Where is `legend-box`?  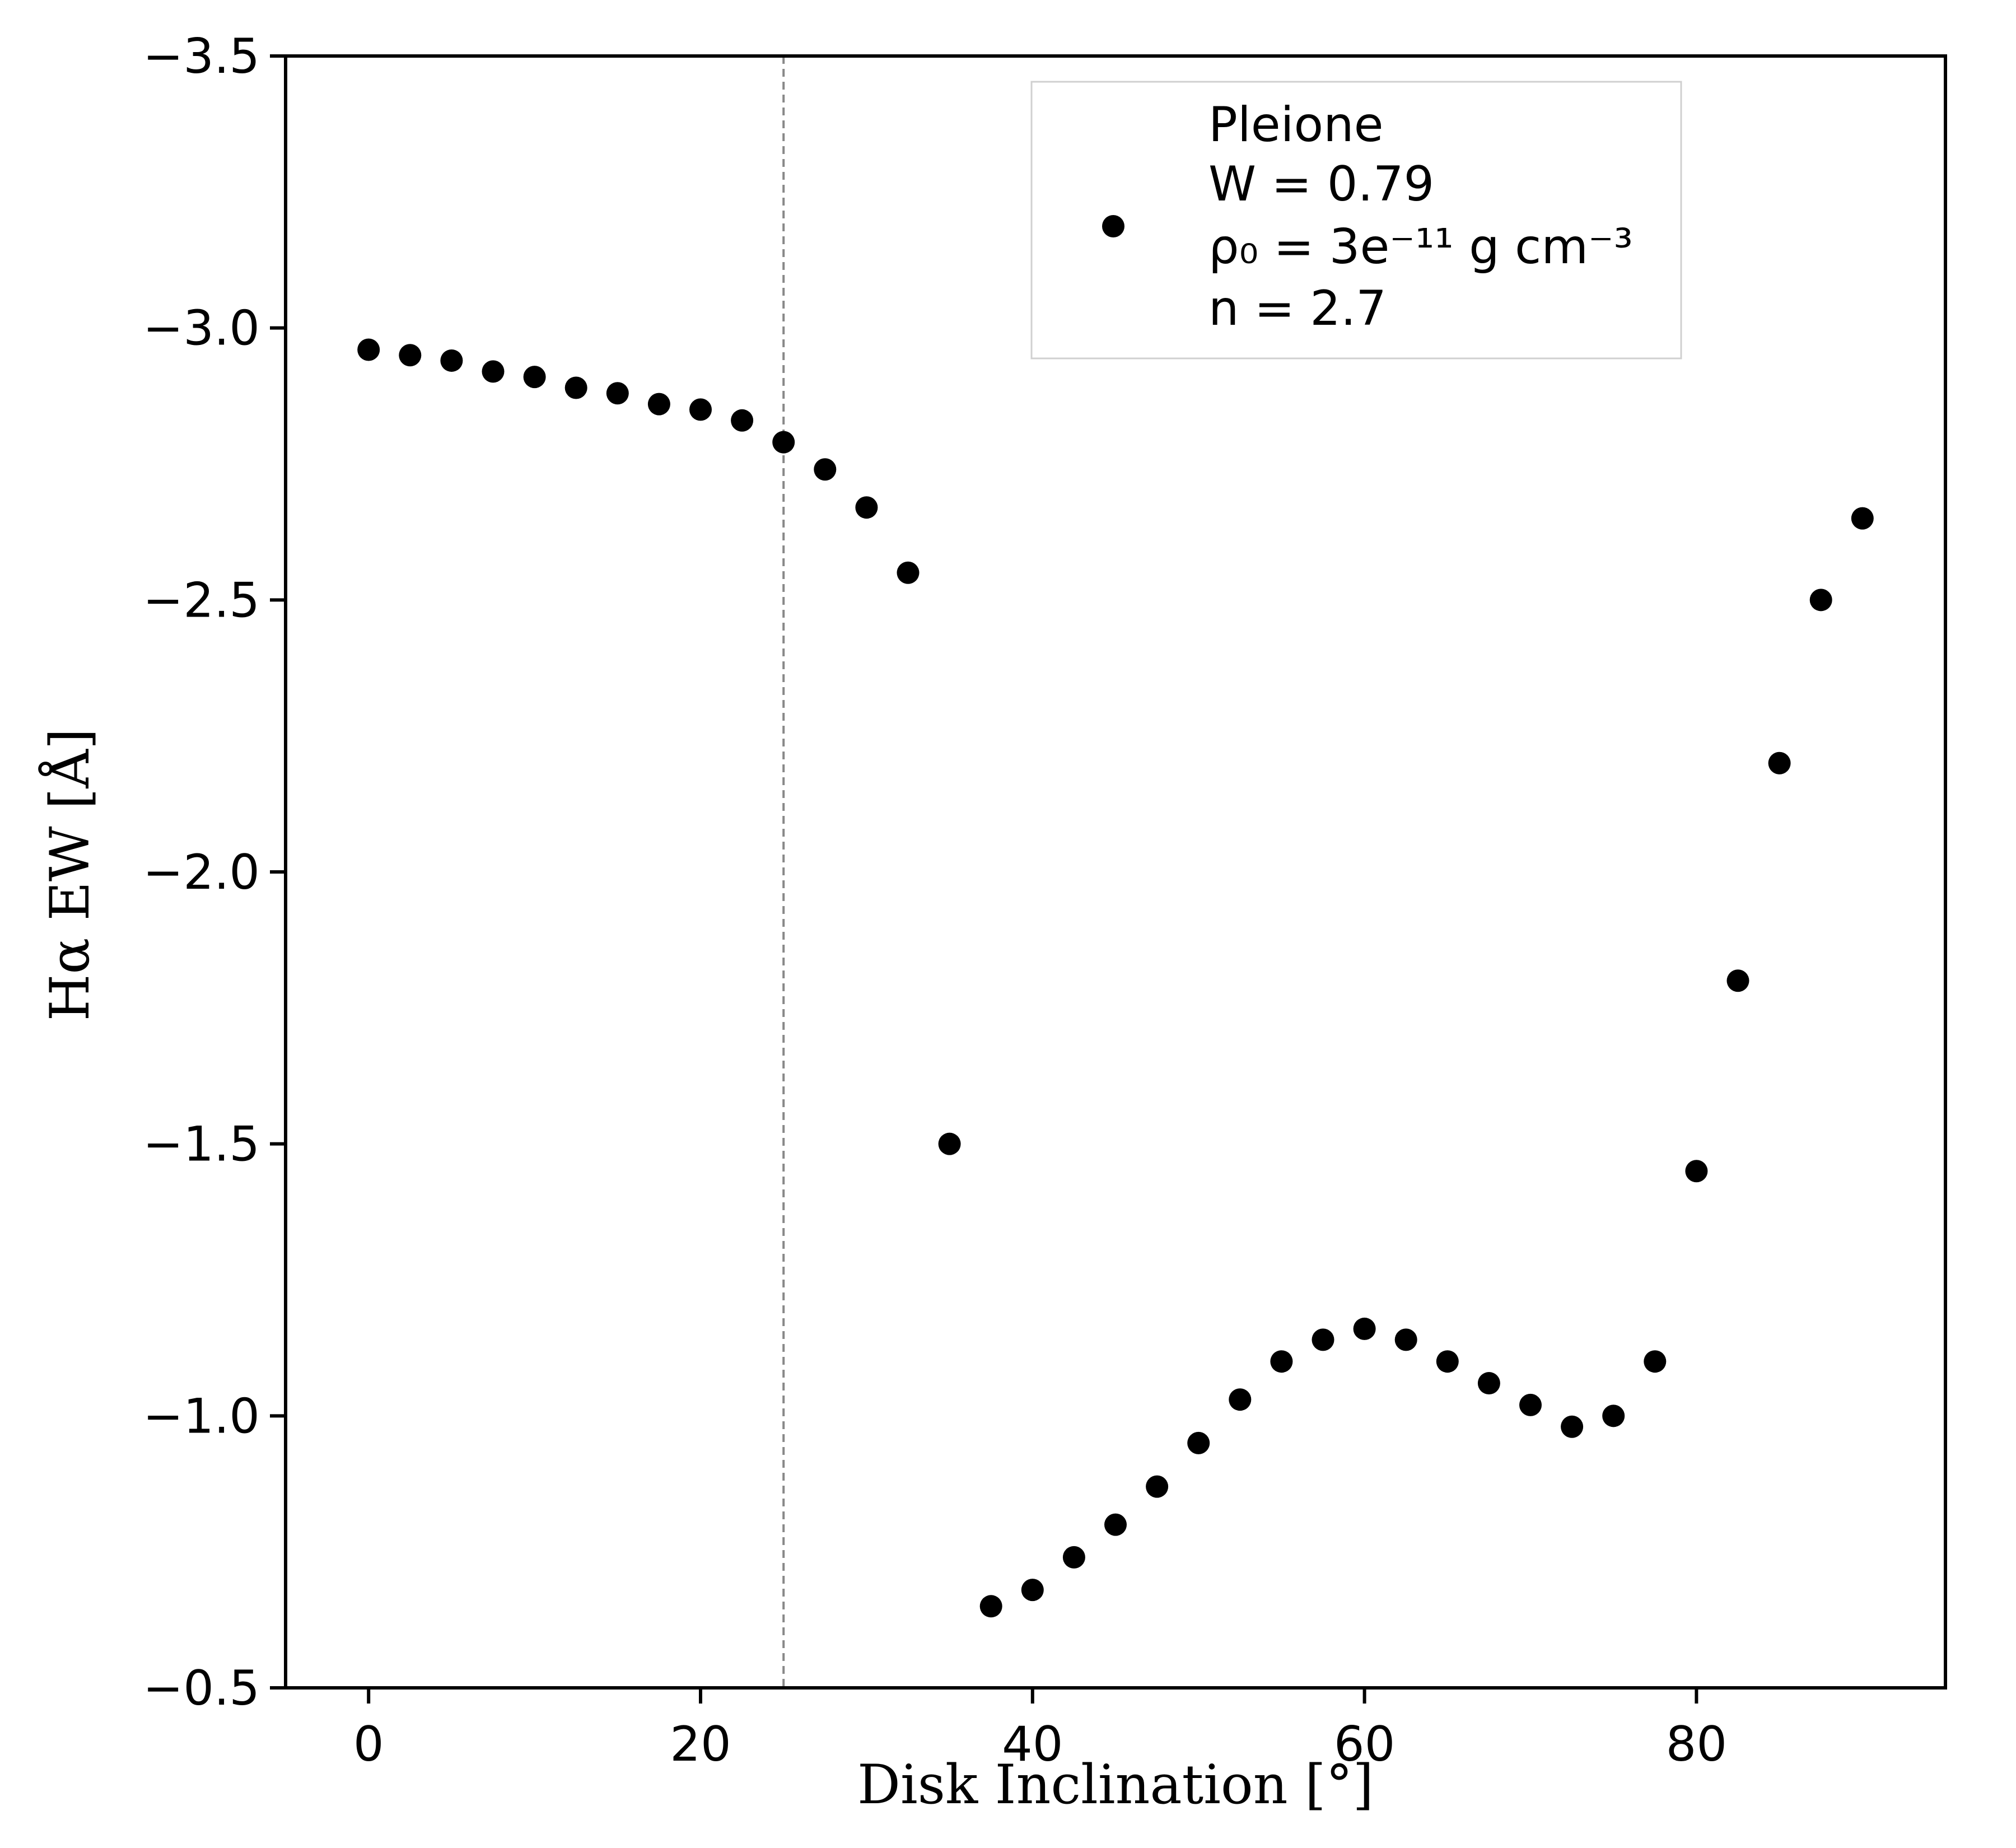
legend-box is located at coordinates (1356, 221).